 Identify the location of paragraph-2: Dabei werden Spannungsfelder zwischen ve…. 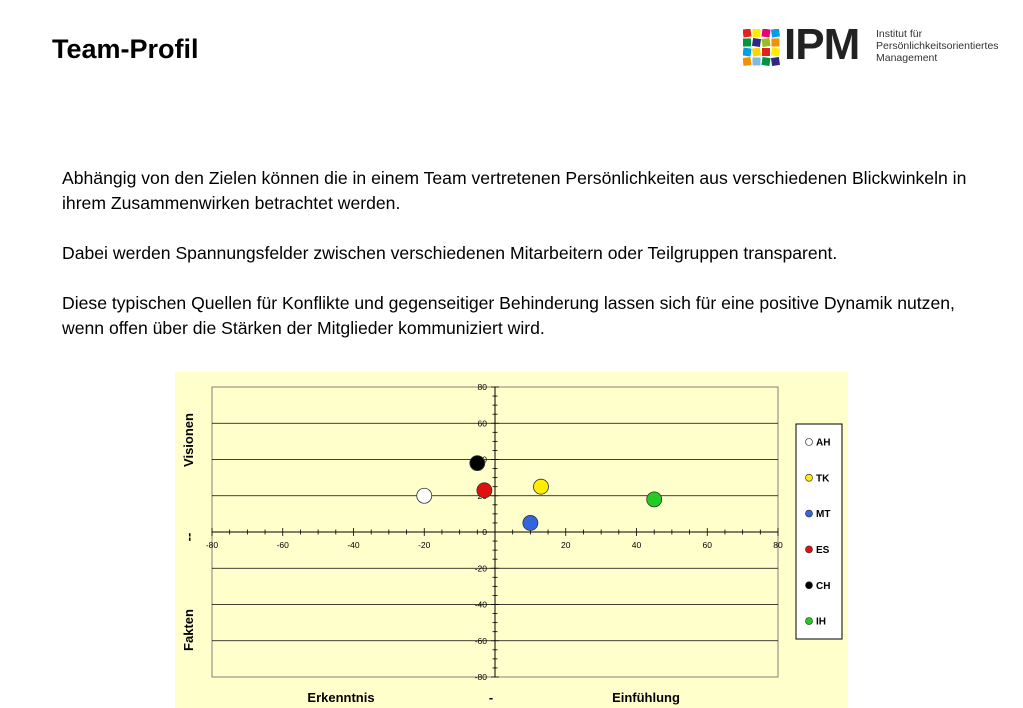
(450, 253).